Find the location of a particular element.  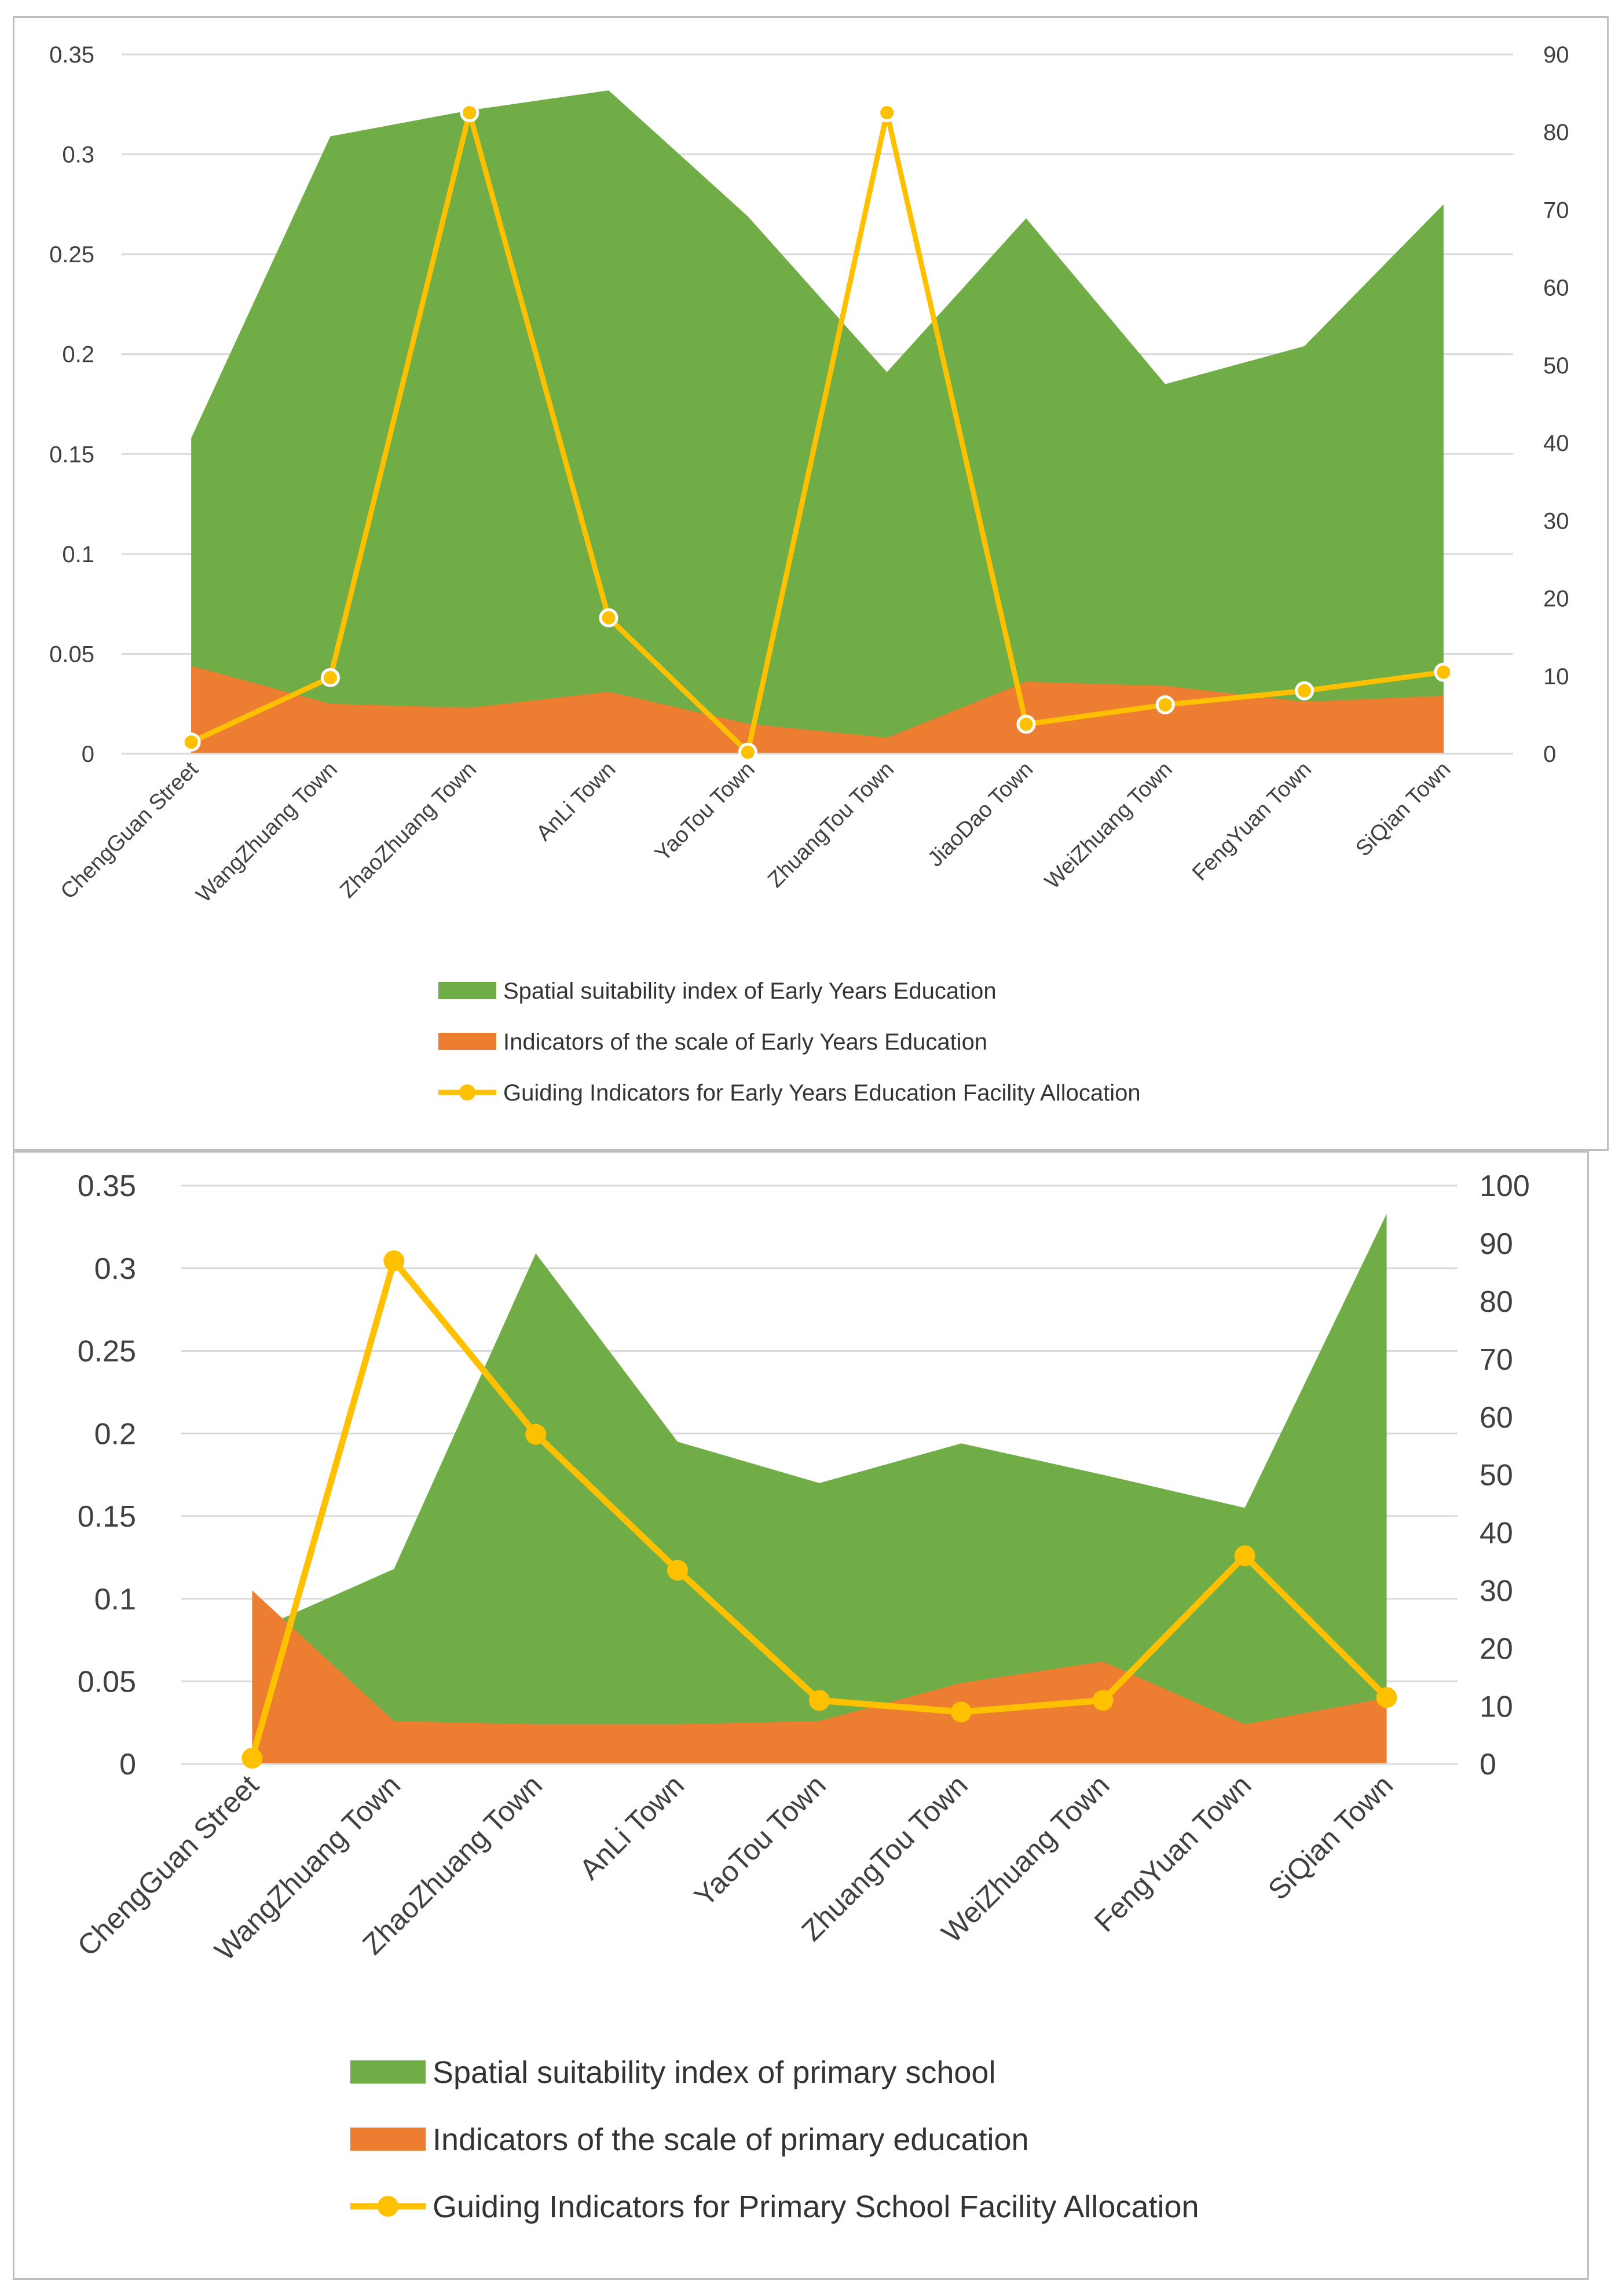

right-axis: 0 10 20 30 40 50 60 70 80 90 is located at coordinates (1556, 404).